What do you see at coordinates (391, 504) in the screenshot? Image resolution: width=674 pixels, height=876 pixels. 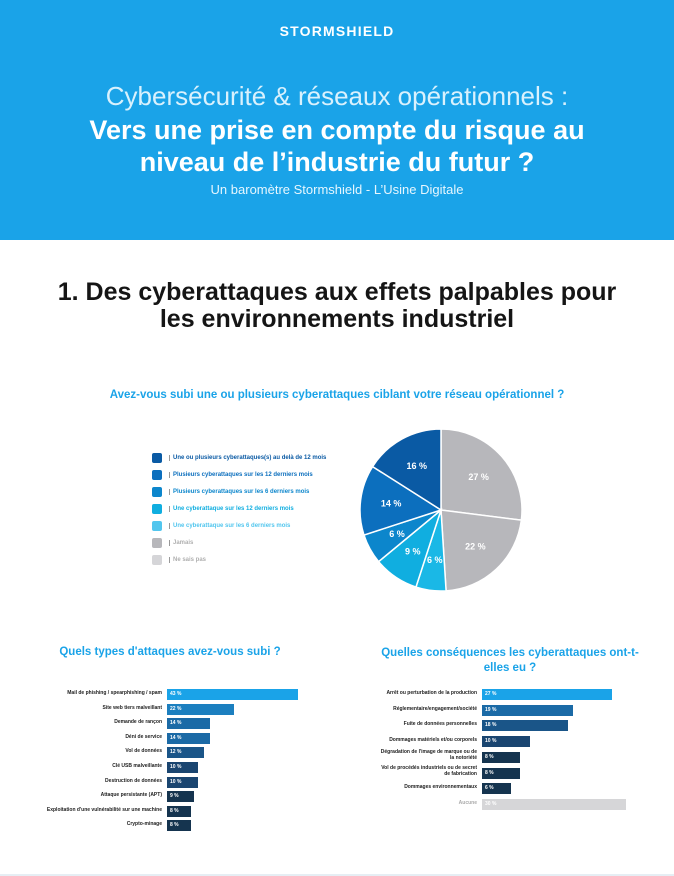 I see `pie-slice-label: 14 %` at bounding box center [391, 504].